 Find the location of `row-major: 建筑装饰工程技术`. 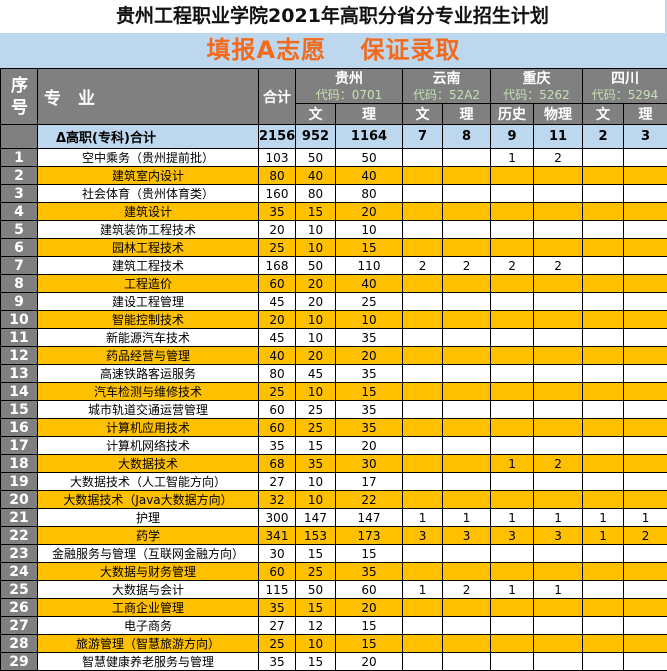

row-major: 建筑装饰工程技术 is located at coordinates (148, 230).